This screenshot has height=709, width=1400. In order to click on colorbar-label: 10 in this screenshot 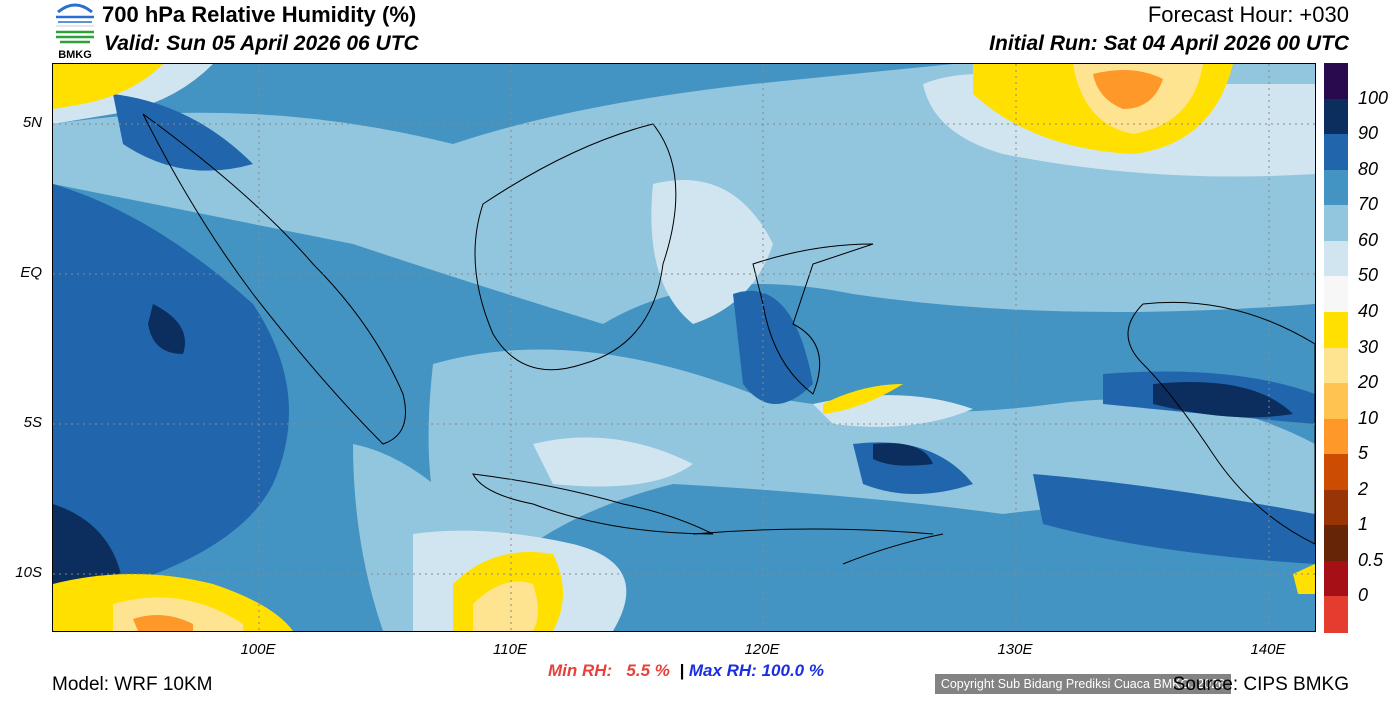, I will do `click(1368, 417)`.